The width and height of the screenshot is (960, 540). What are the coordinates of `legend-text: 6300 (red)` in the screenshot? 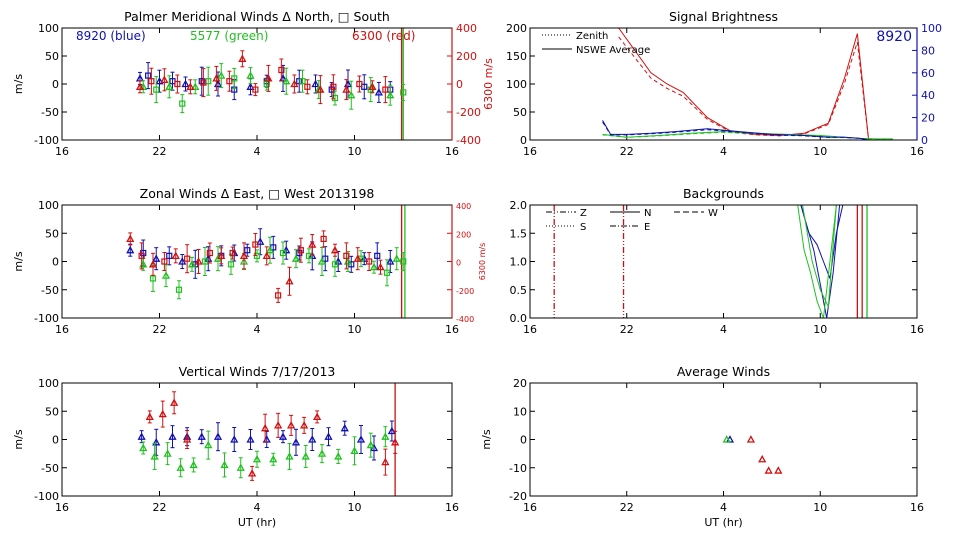 It's located at (383, 36).